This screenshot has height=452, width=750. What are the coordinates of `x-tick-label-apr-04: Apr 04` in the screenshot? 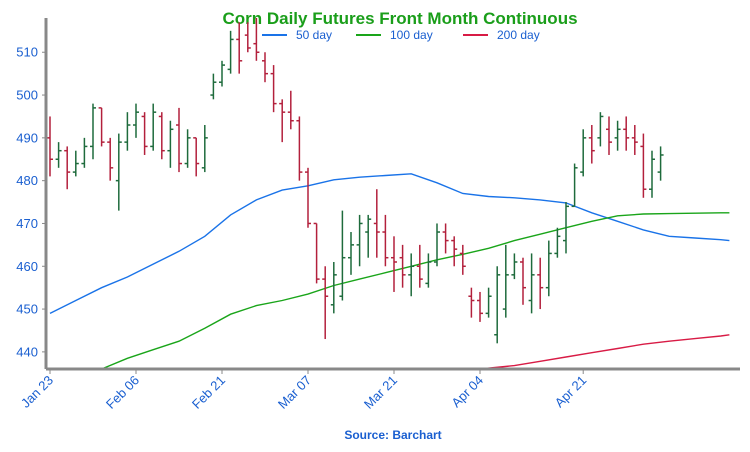 It's located at (467, 392).